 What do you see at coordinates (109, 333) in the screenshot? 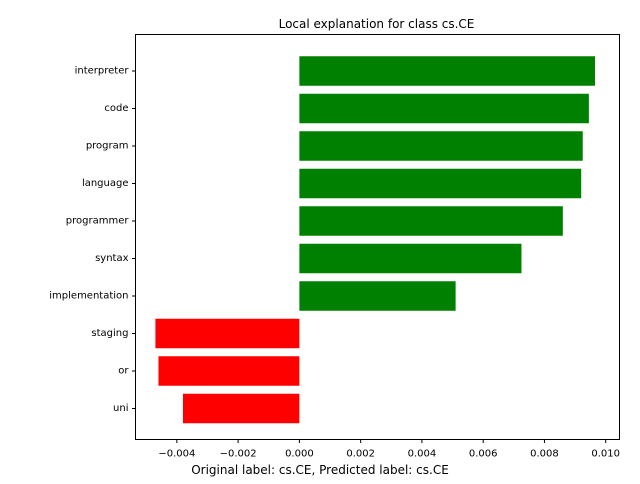
I see `y-tick-label-staging: staging` at bounding box center [109, 333].